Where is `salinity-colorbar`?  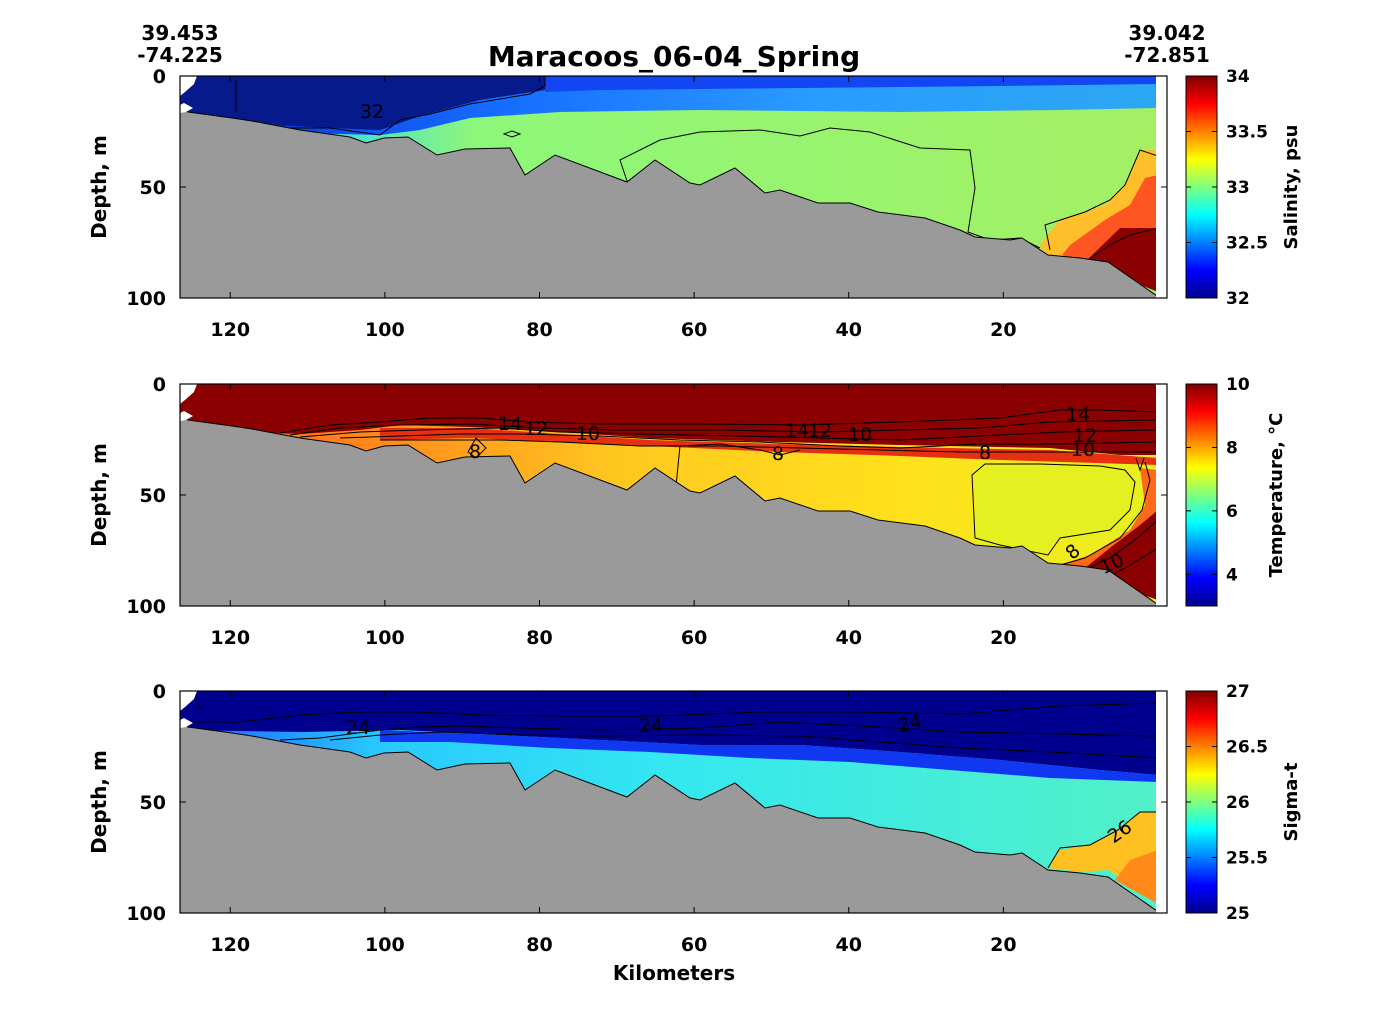 salinity-colorbar is located at coordinates (1201, 187).